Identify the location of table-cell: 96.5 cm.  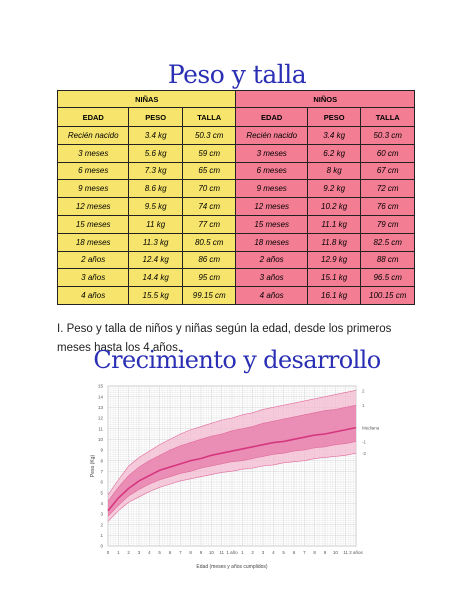
(387, 278).